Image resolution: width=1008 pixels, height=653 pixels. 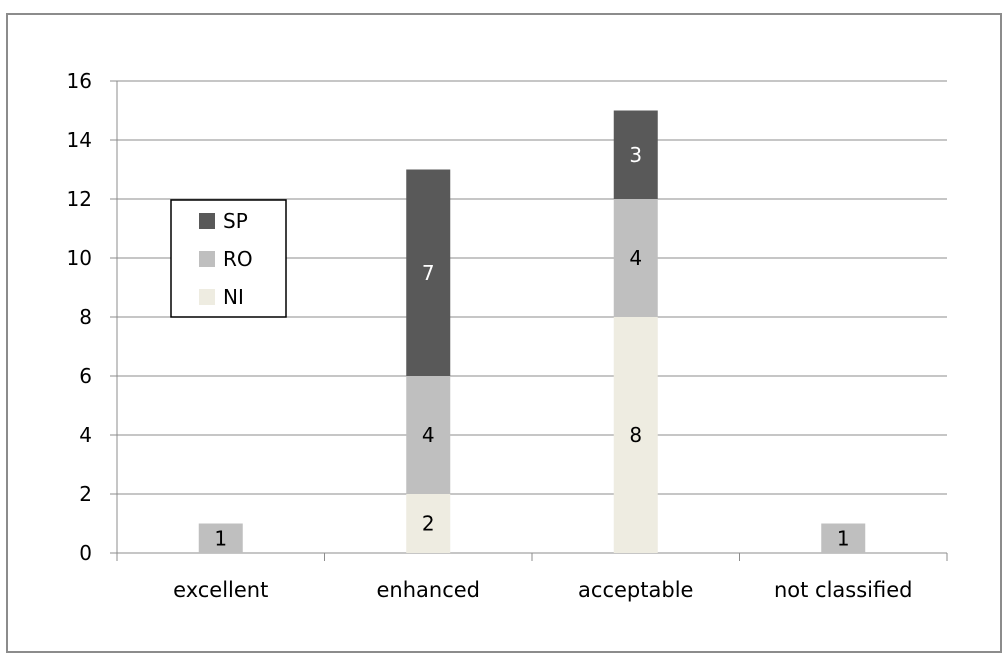 What do you see at coordinates (79, 258) in the screenshot?
I see `y-tick-label: 10` at bounding box center [79, 258].